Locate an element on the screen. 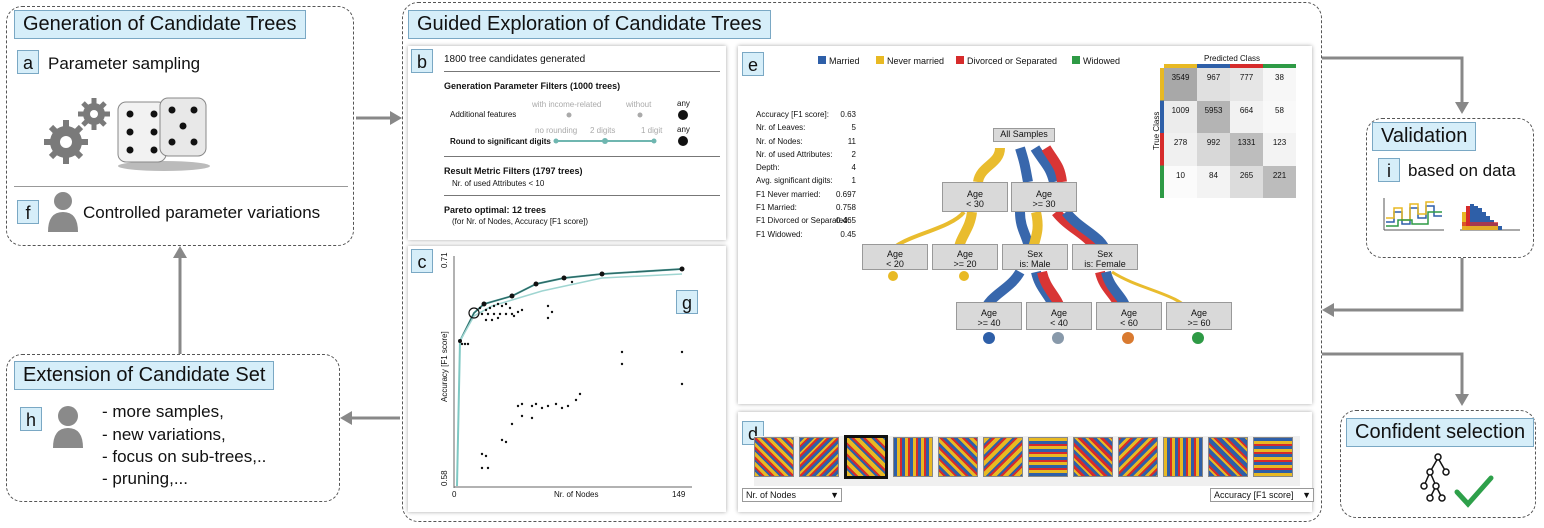 Image resolution: width=1544 pixels, height=528 pixels. y-top-tick: 0.71 is located at coordinates (444, 260).